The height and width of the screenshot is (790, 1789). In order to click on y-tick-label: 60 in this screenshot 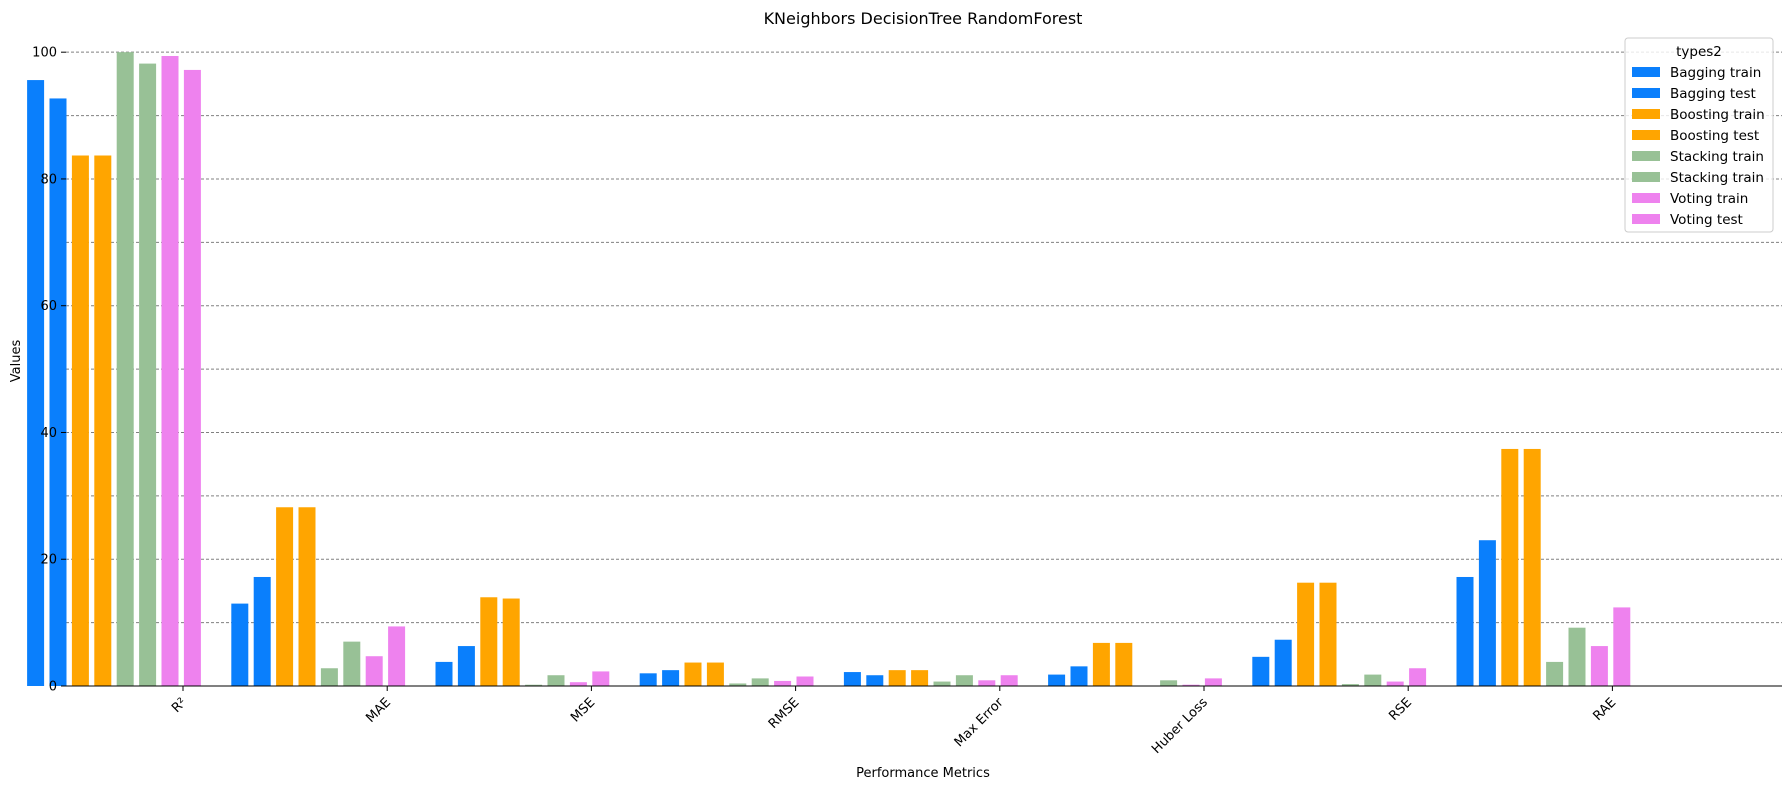, I will do `click(48, 306)`.